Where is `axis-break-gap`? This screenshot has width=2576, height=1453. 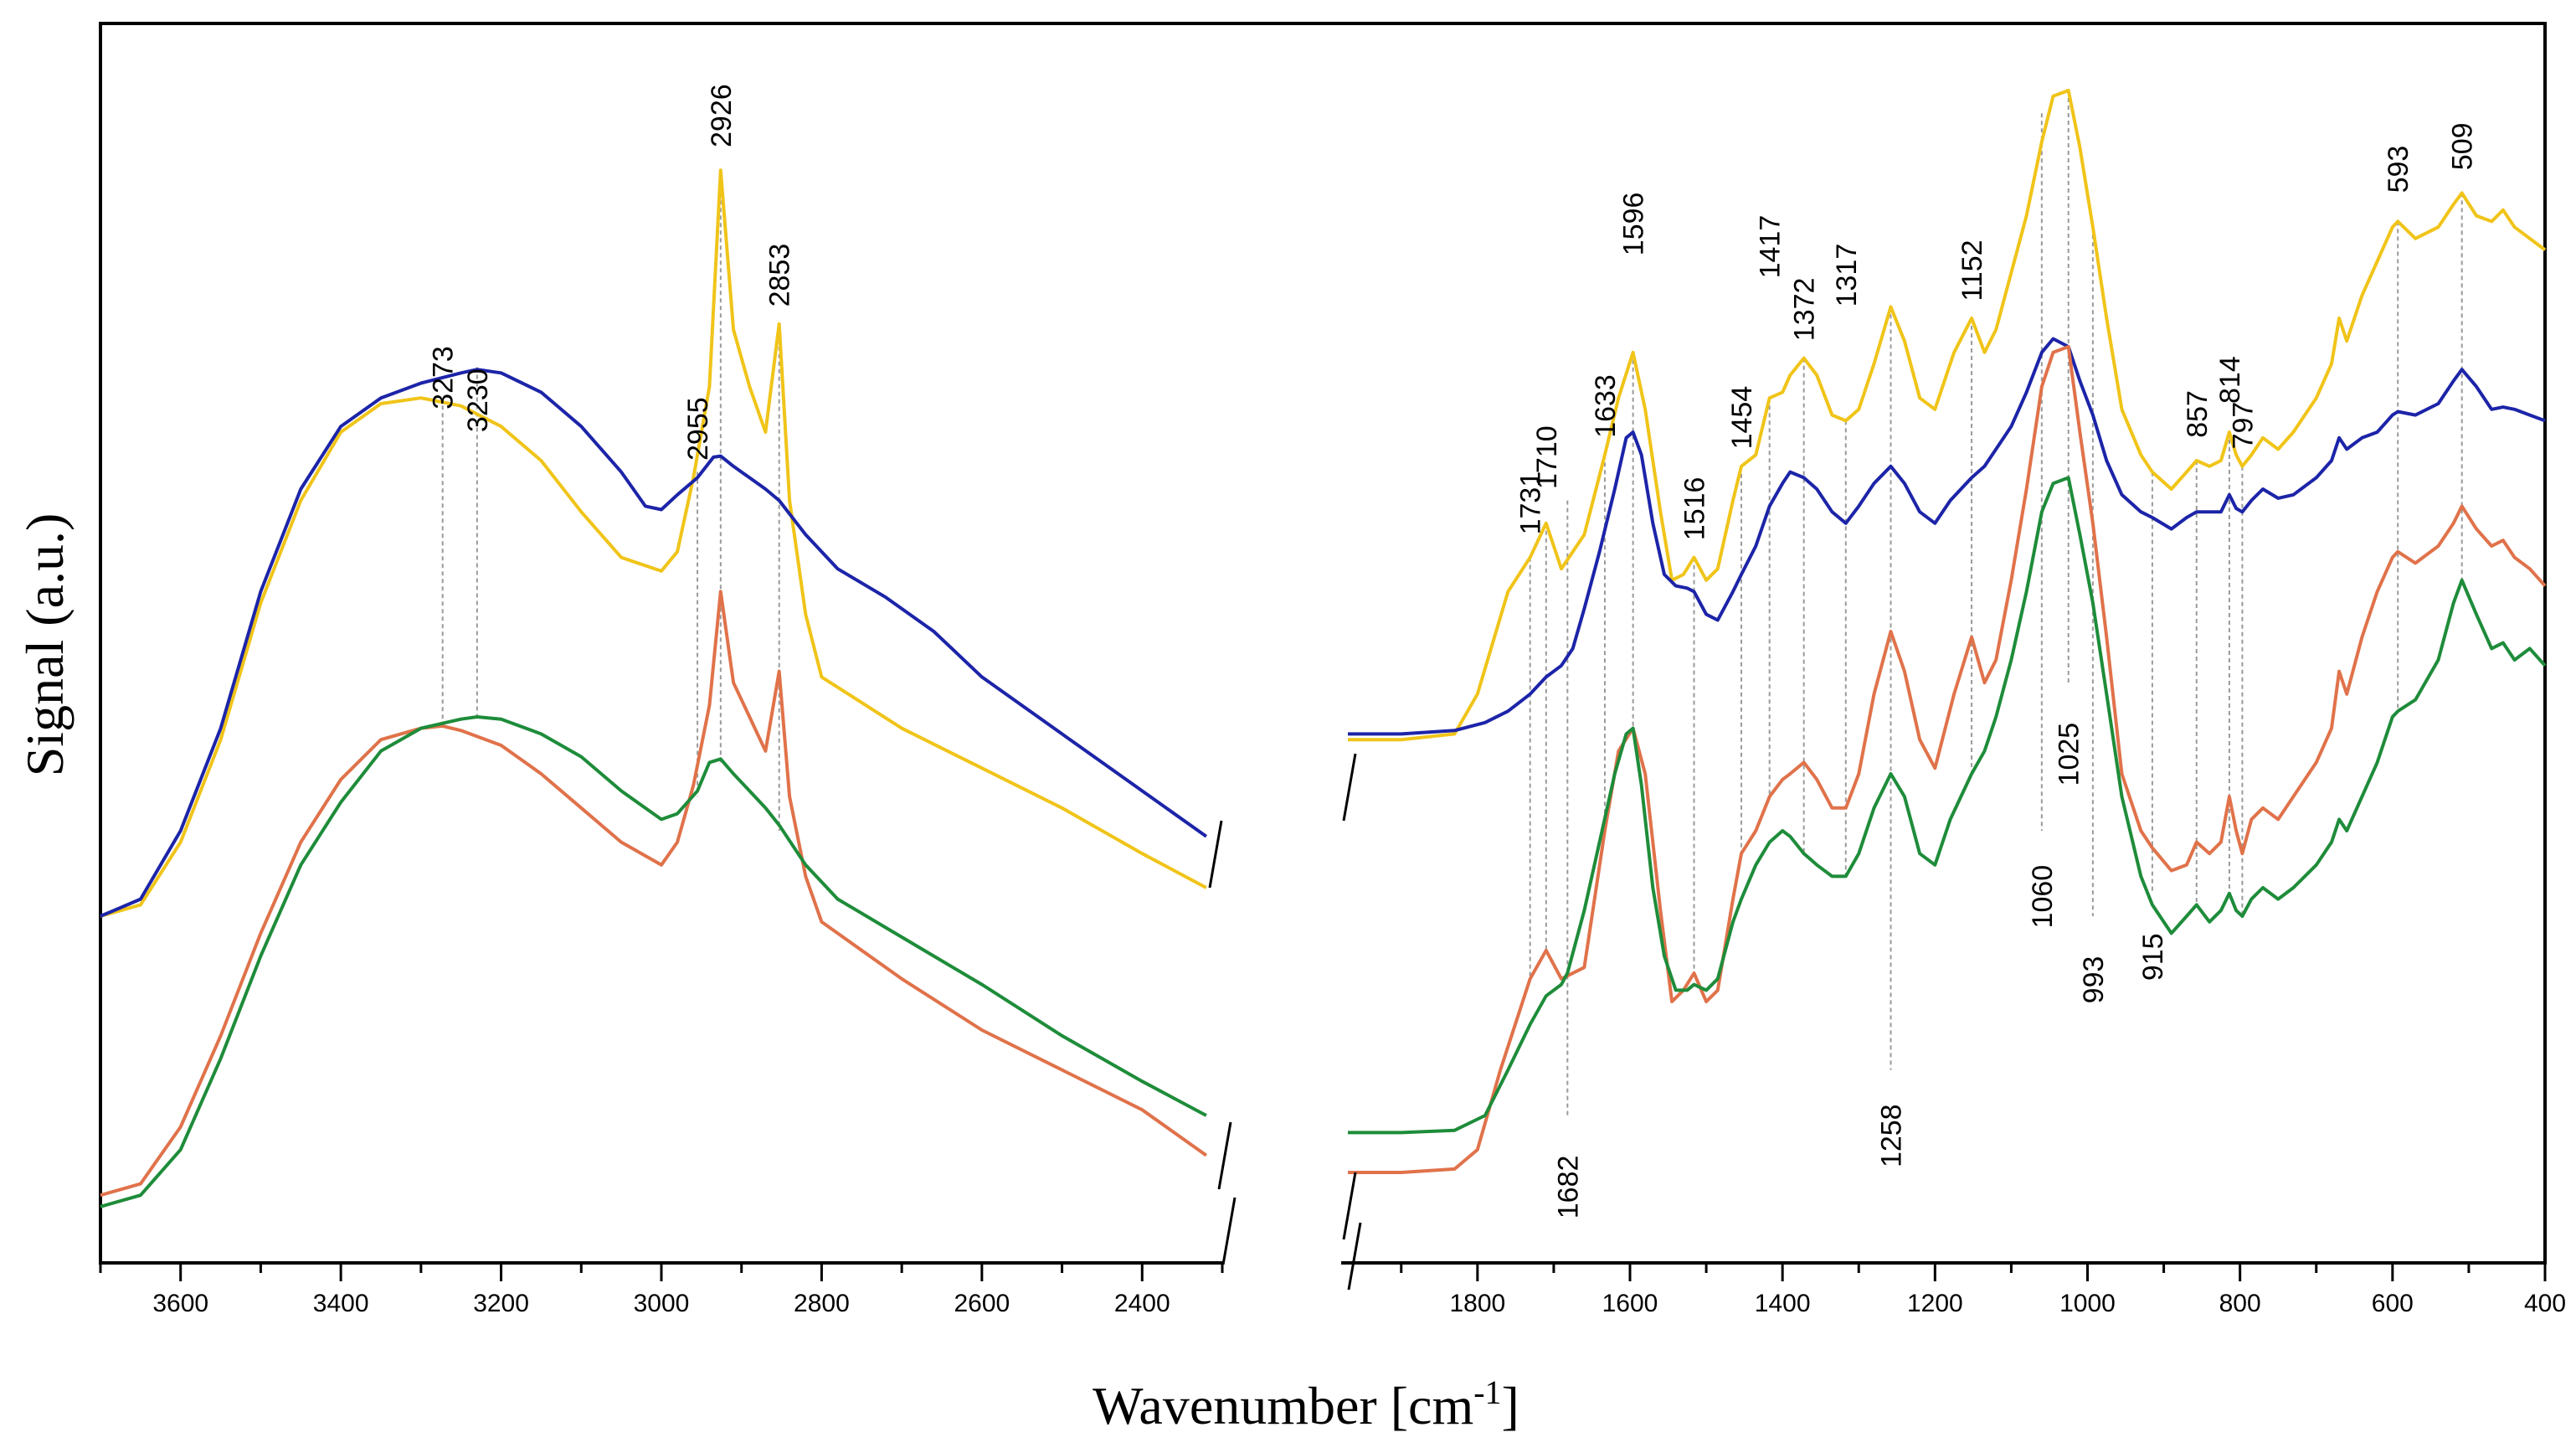
axis-break-gap is located at coordinates (1283, 1265).